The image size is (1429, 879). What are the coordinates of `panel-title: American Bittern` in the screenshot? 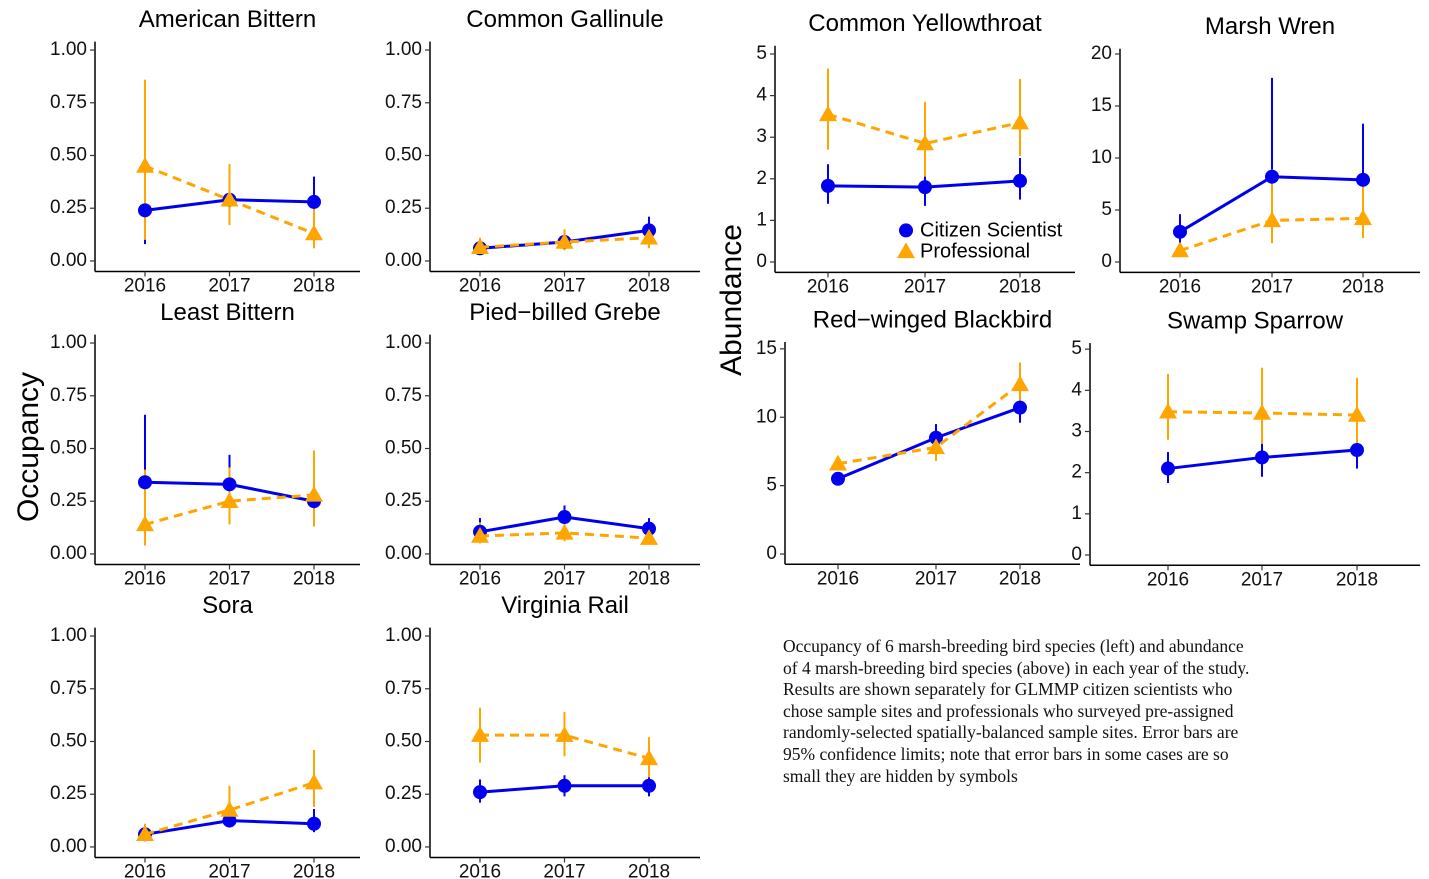 It's located at (227, 19).